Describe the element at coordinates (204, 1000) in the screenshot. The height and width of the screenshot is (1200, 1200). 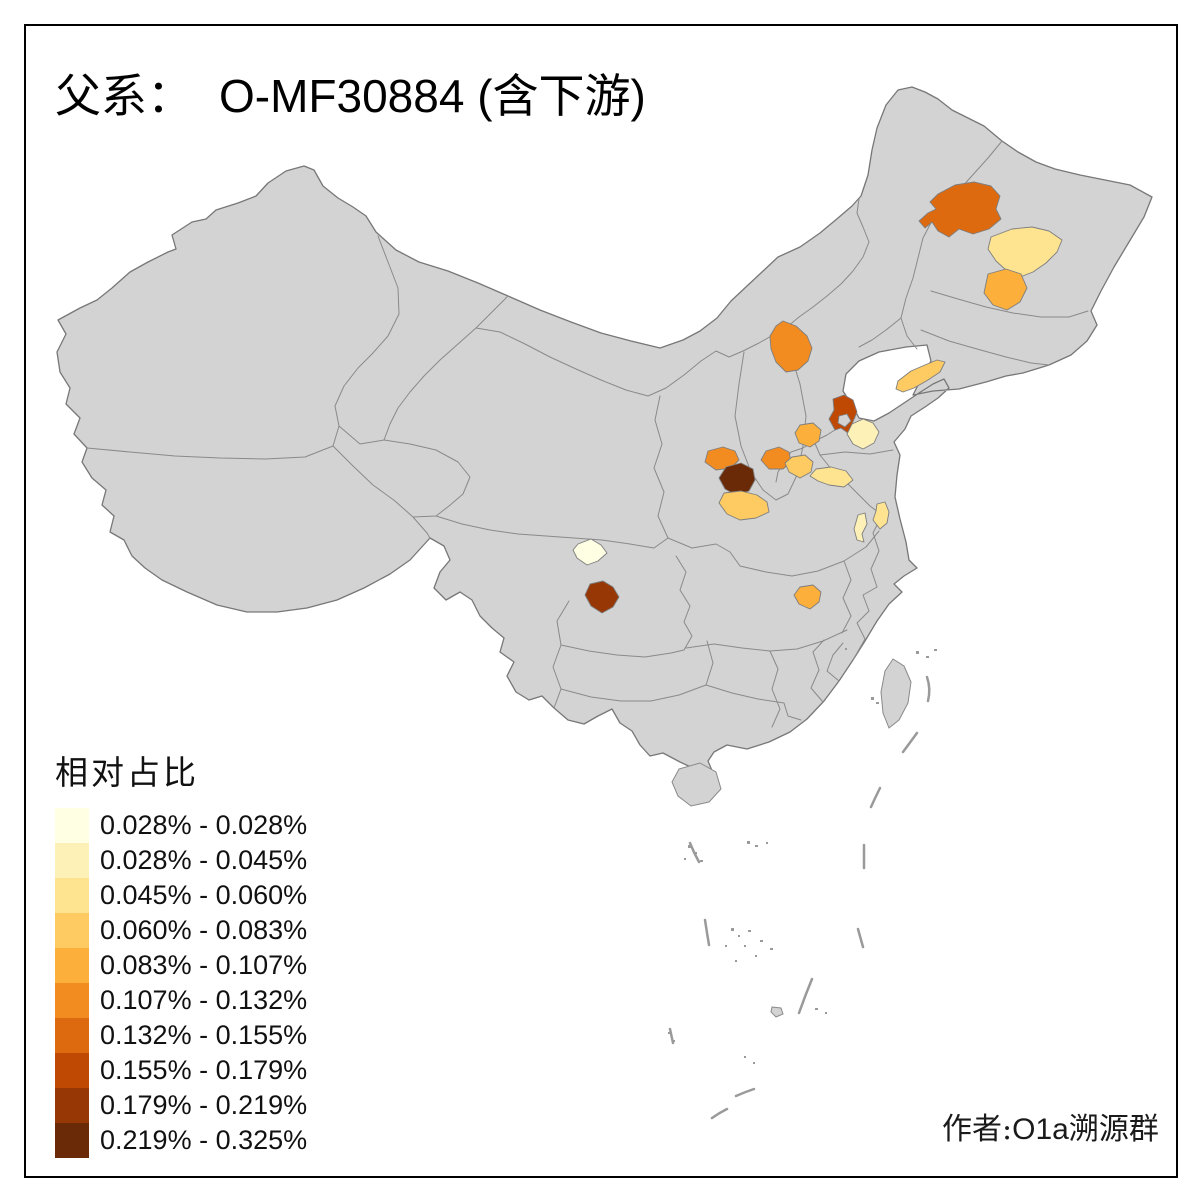
I see `legend-label: 0.107% - 0.132%` at that location.